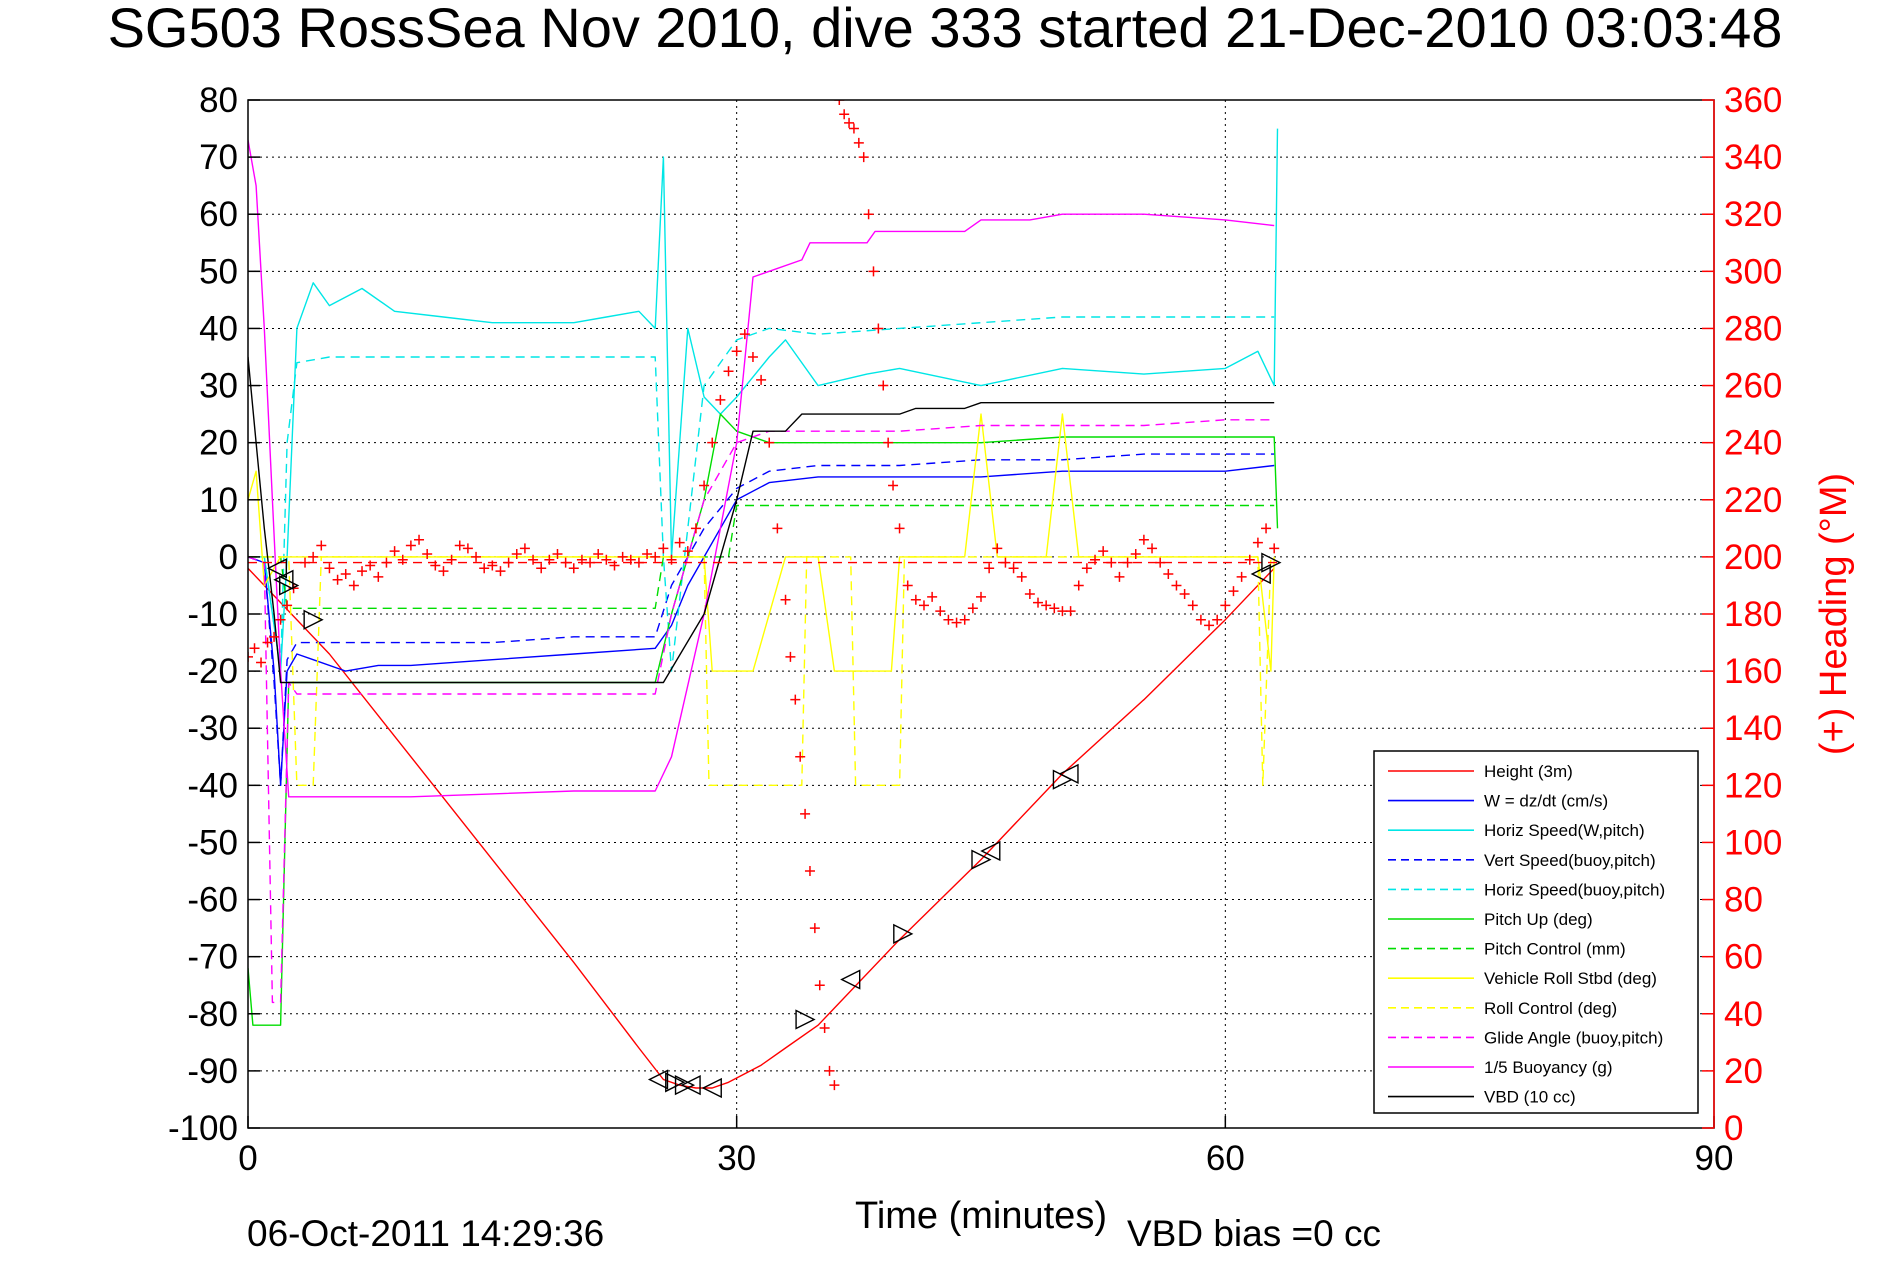  Describe the element at coordinates (212, 842) in the screenshot. I see `y-tick-label: -50` at that location.